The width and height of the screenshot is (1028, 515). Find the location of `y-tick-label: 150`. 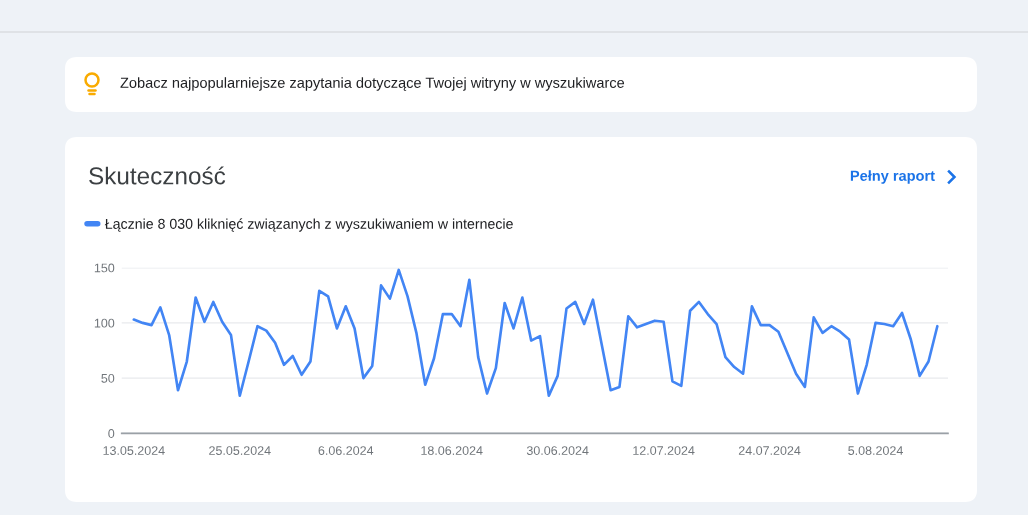

y-tick-label: 150 is located at coordinates (104, 268).